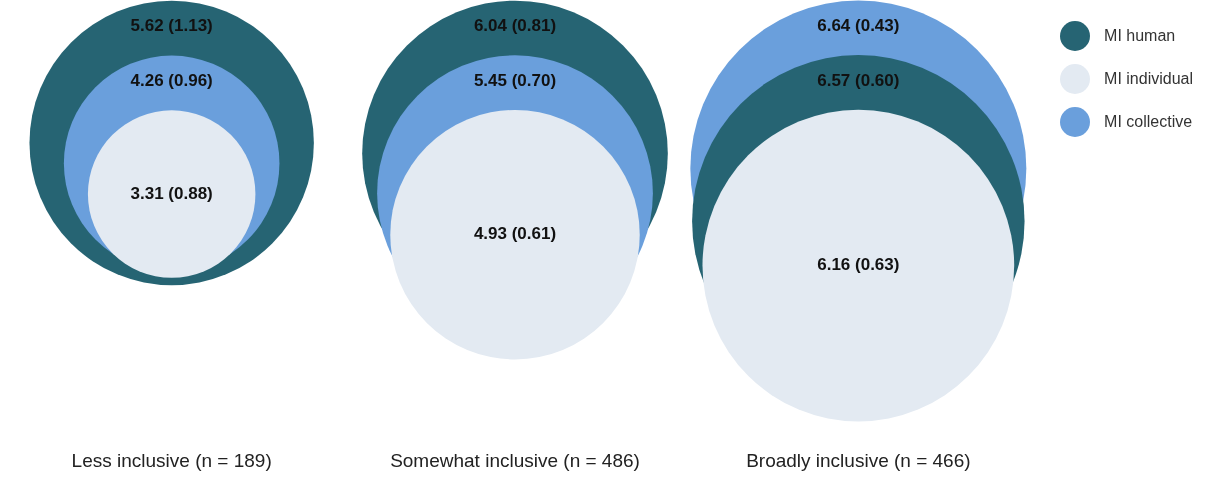 The height and width of the screenshot is (493, 1207). Describe the element at coordinates (1148, 78) in the screenshot. I see `legend-label: MI individual` at that location.